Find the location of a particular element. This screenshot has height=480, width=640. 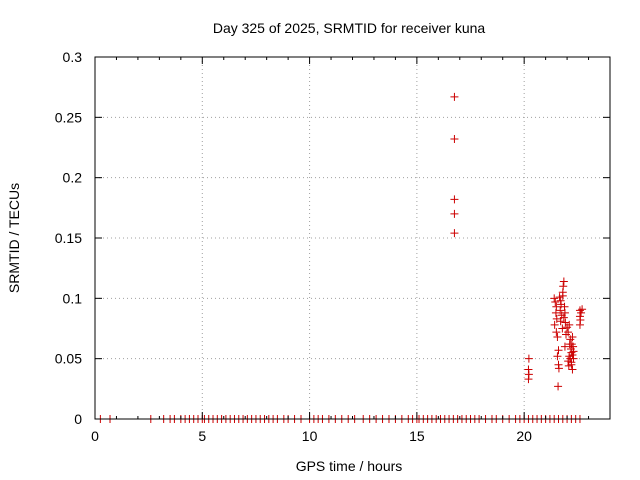

x-tick-label: 15 is located at coordinates (417, 436).